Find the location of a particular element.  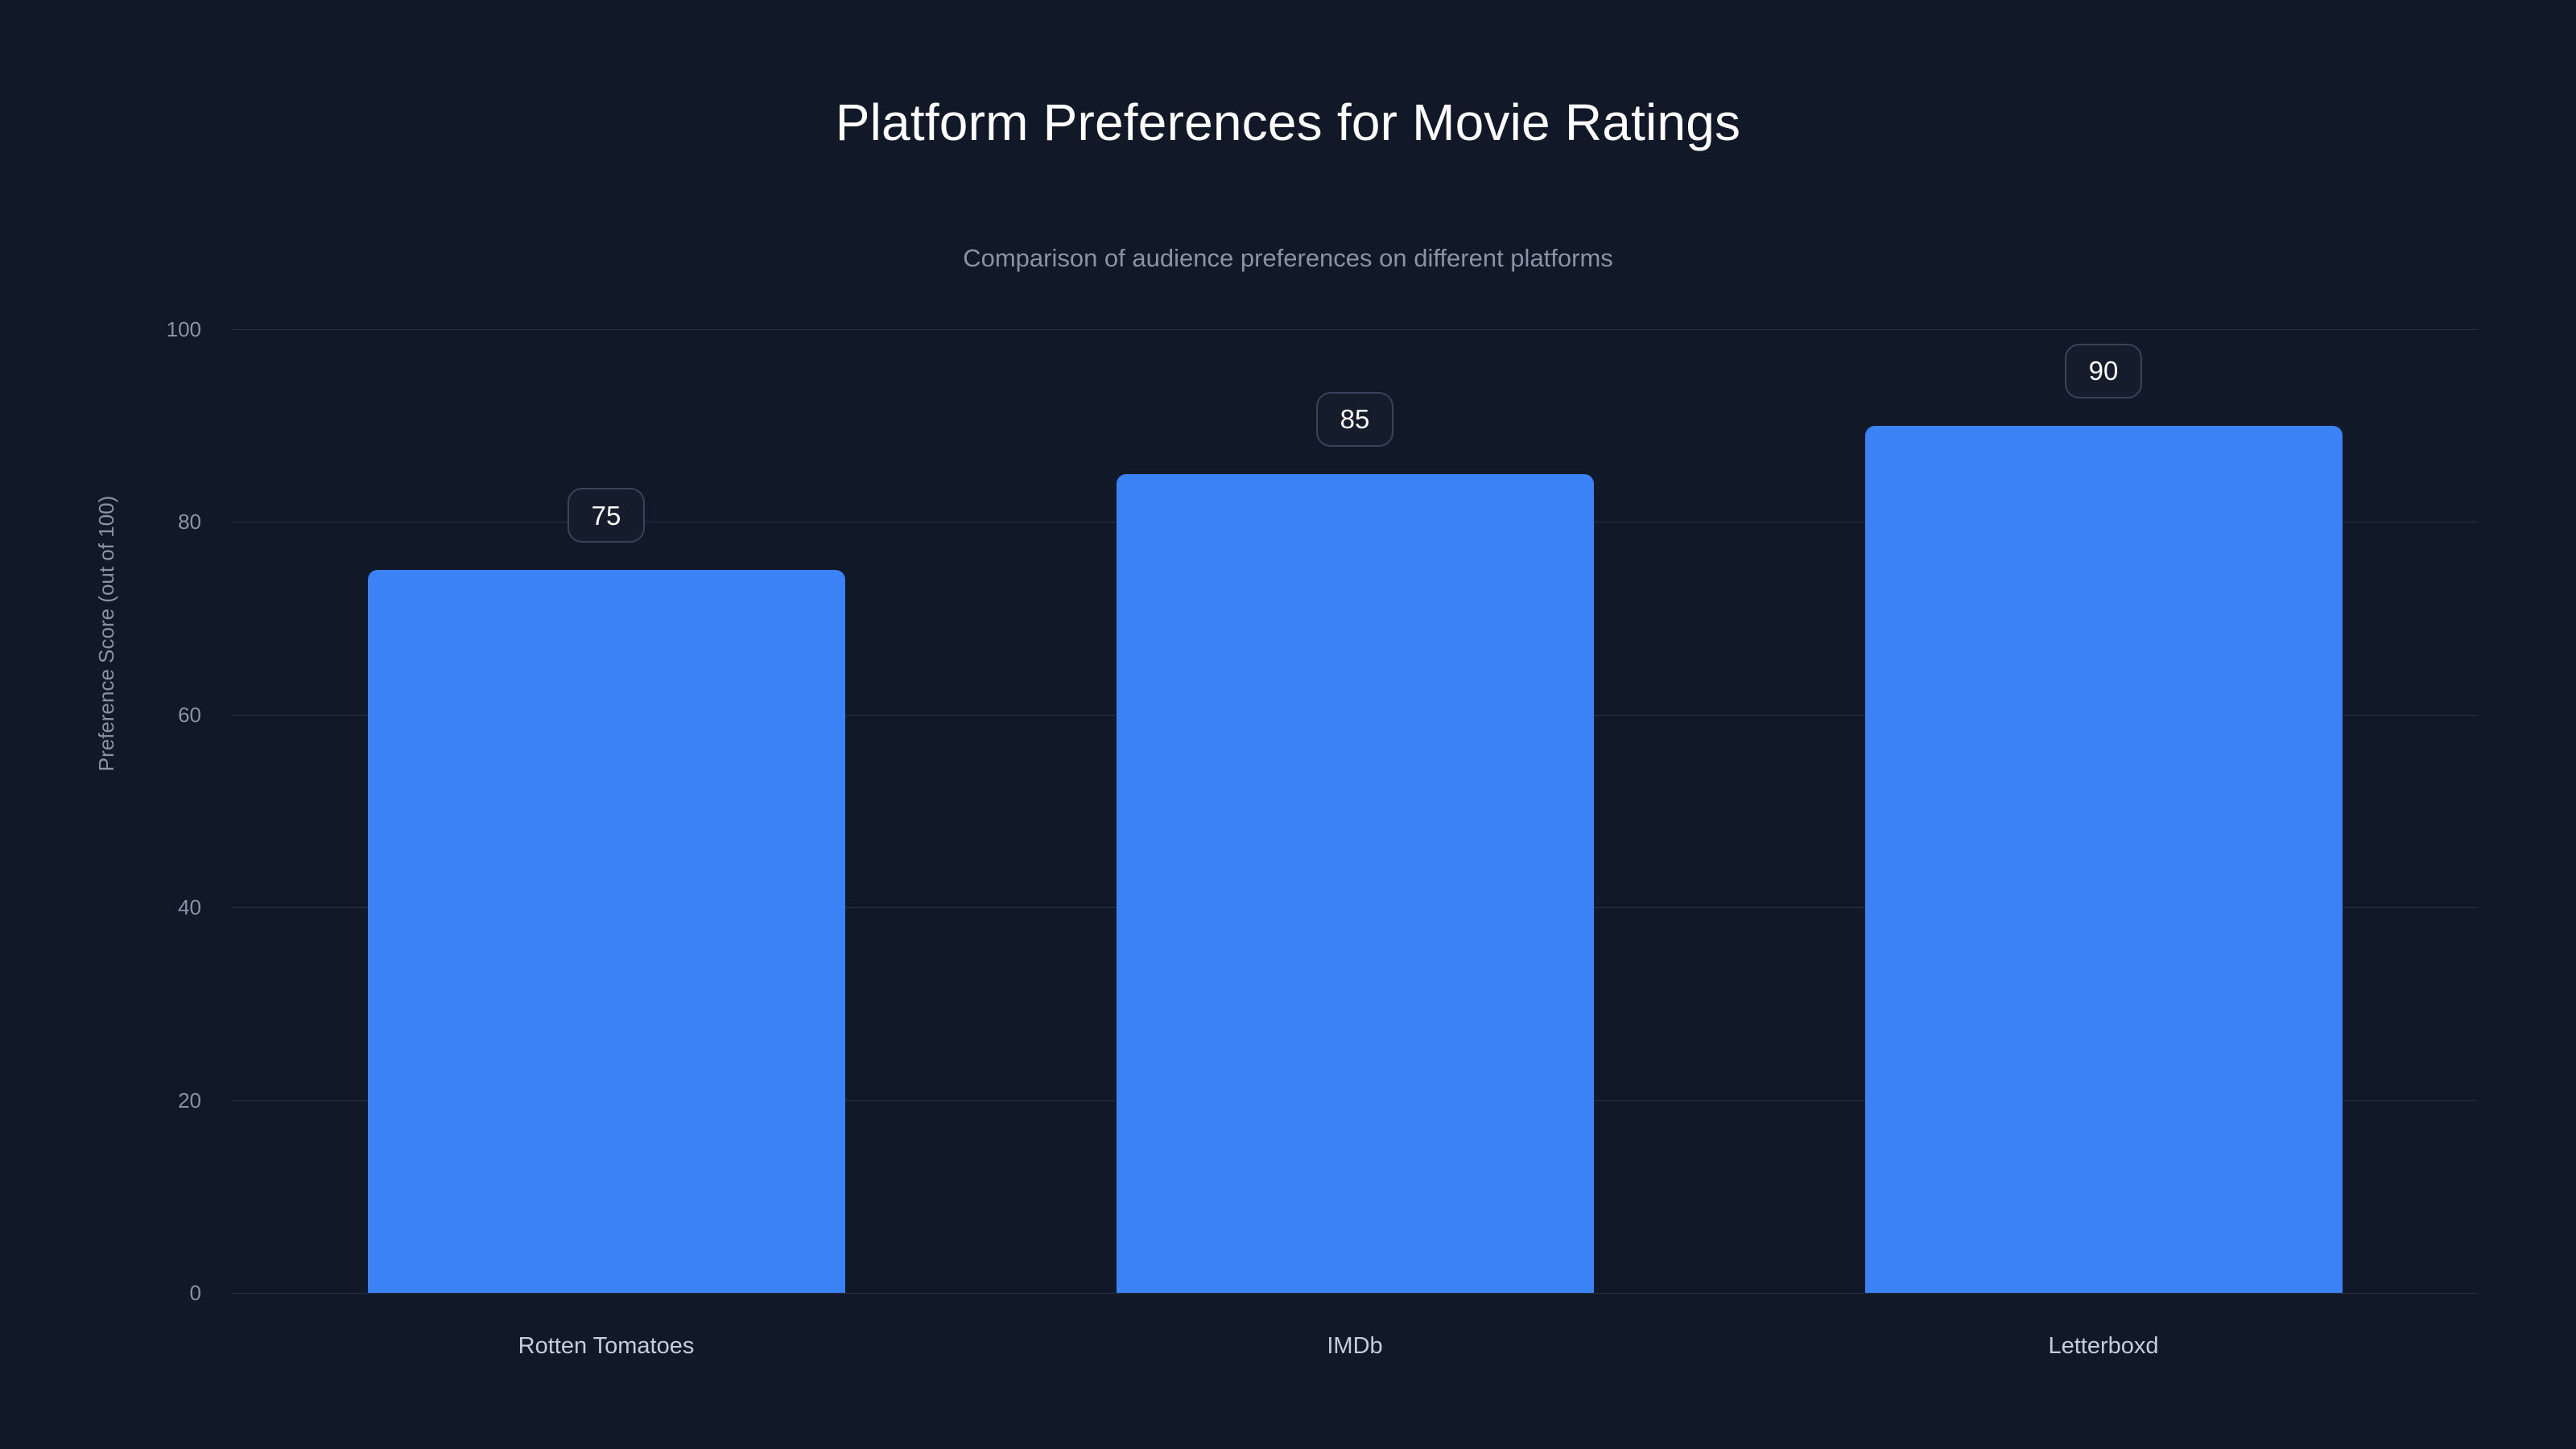

y-axis-tick-label: 80 is located at coordinates (189, 522).